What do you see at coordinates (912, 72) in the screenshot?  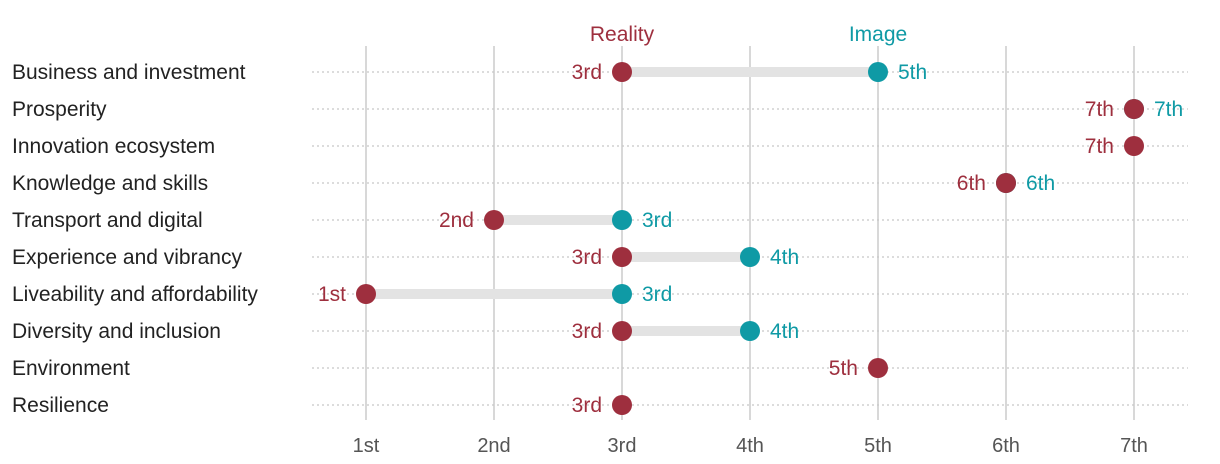 I see `image-value-label: 5th` at bounding box center [912, 72].